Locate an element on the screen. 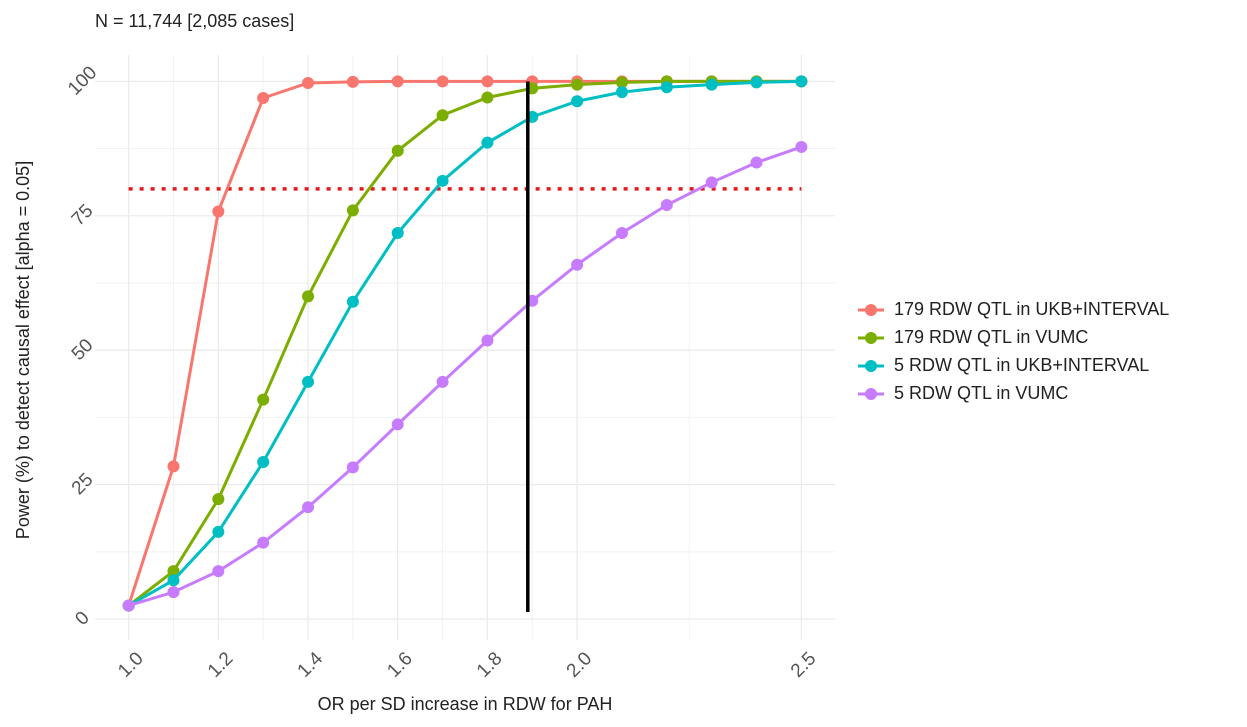  legend-label: 179 RDW QTL in UKB+INTERVAL is located at coordinates (1031, 309).